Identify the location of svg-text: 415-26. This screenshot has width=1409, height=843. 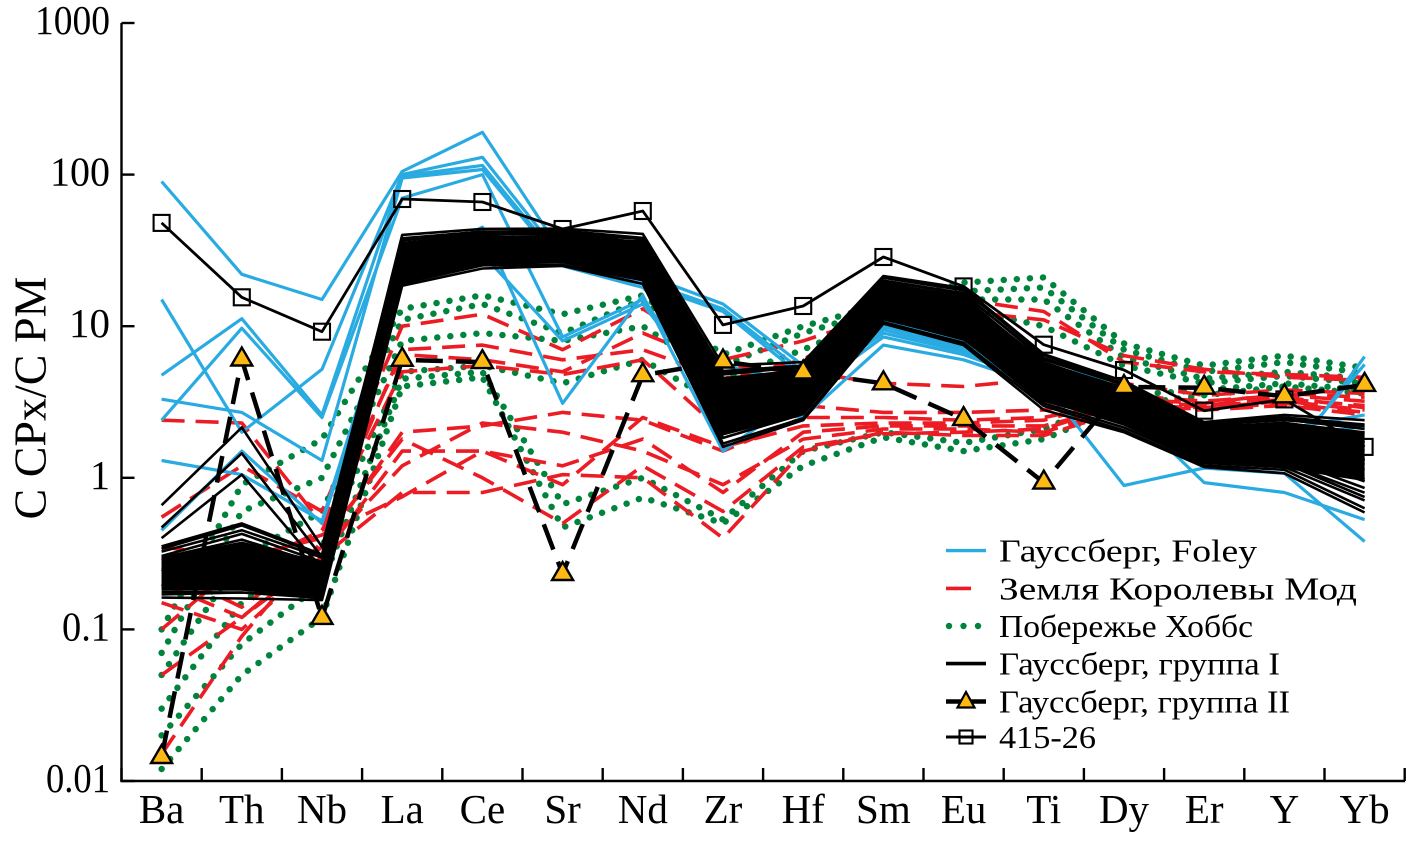
(1047, 737).